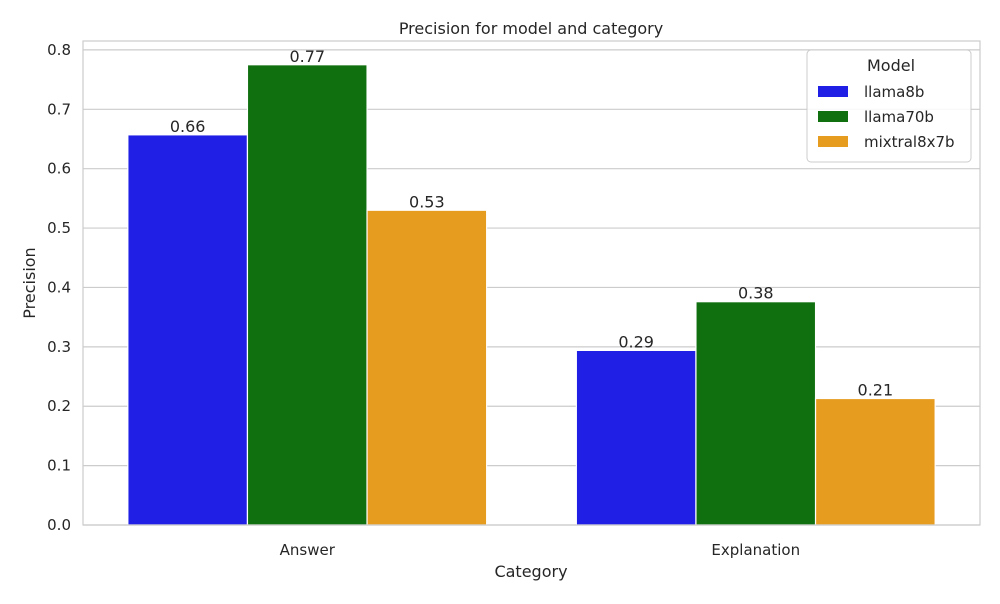  I want to click on legend-swatch-mixtral8x7b, so click(833, 141).